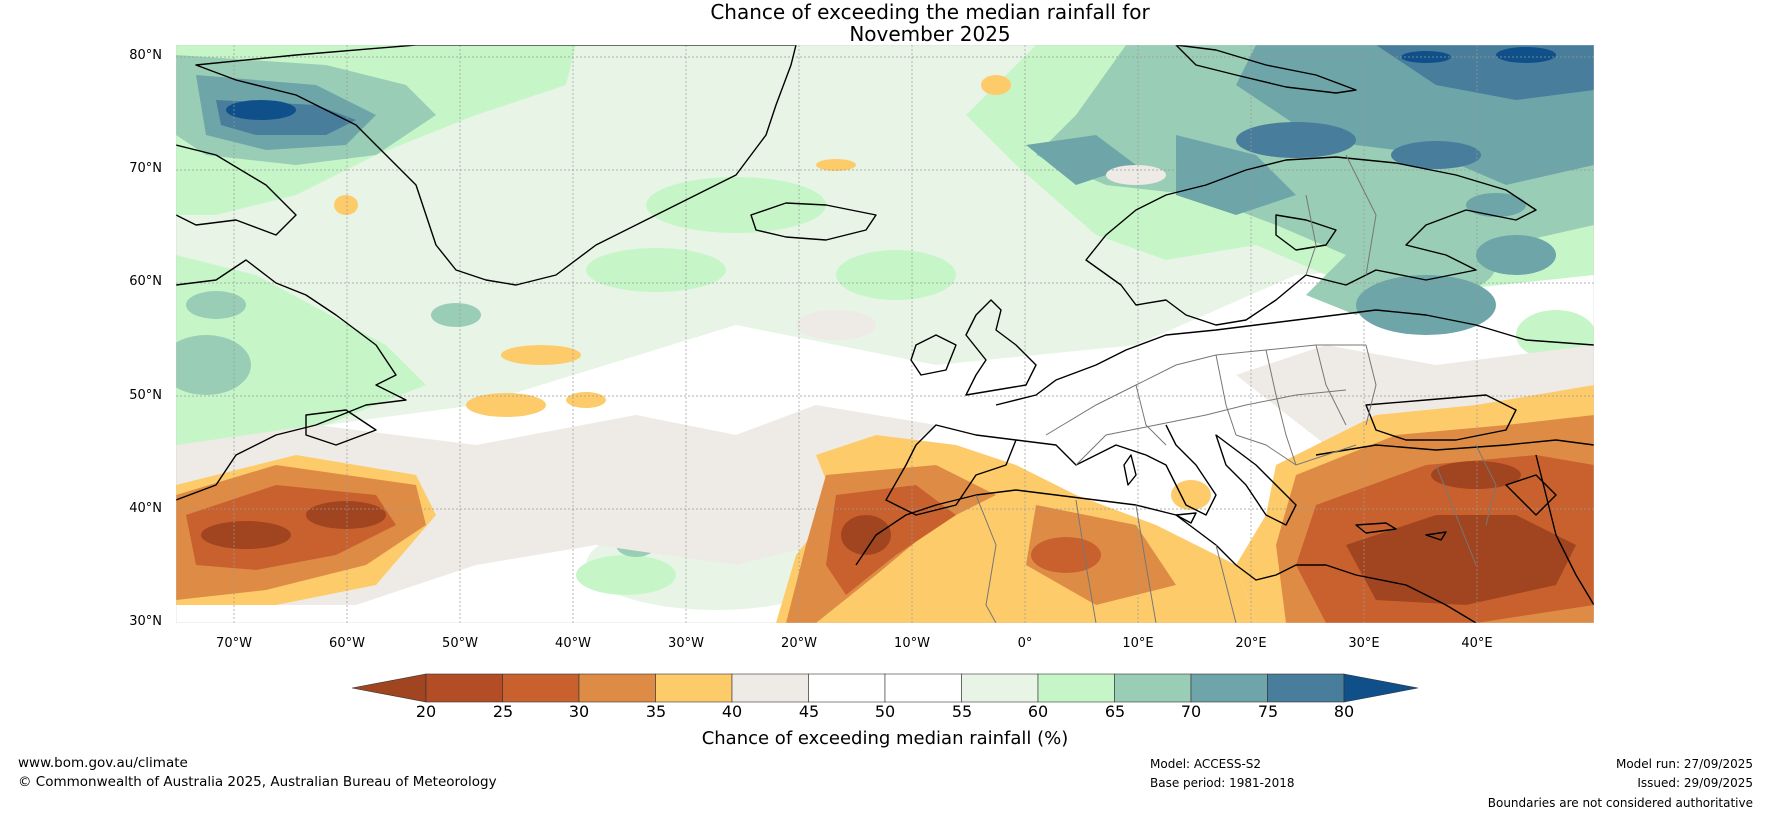 Image resolution: width=1770 pixels, height=816 pixels. What do you see at coordinates (885, 711) in the screenshot?
I see `colorbar-tick-50: 50` at bounding box center [885, 711].